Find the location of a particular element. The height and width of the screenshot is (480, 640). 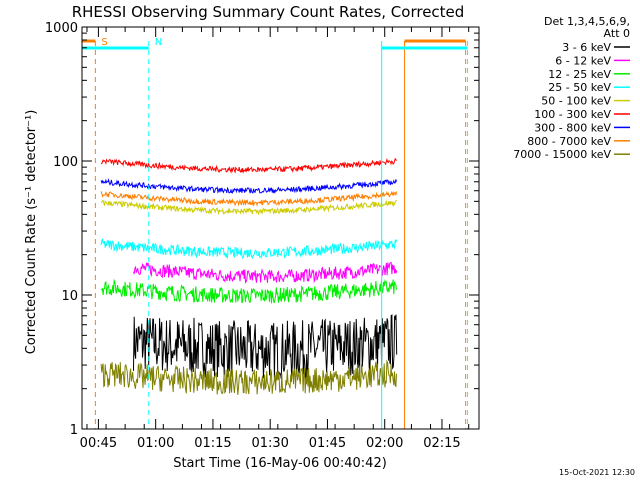

legend-label-8: 7000 - 15000 keV is located at coordinates (562, 154).